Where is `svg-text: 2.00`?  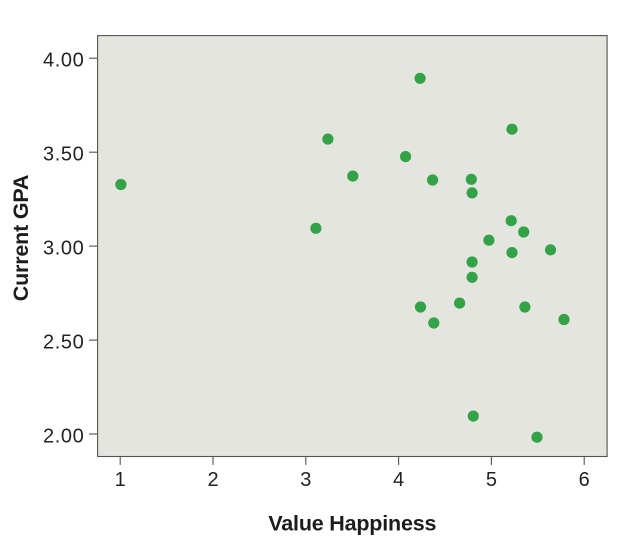 svg-text: 2.00 is located at coordinates (63, 436).